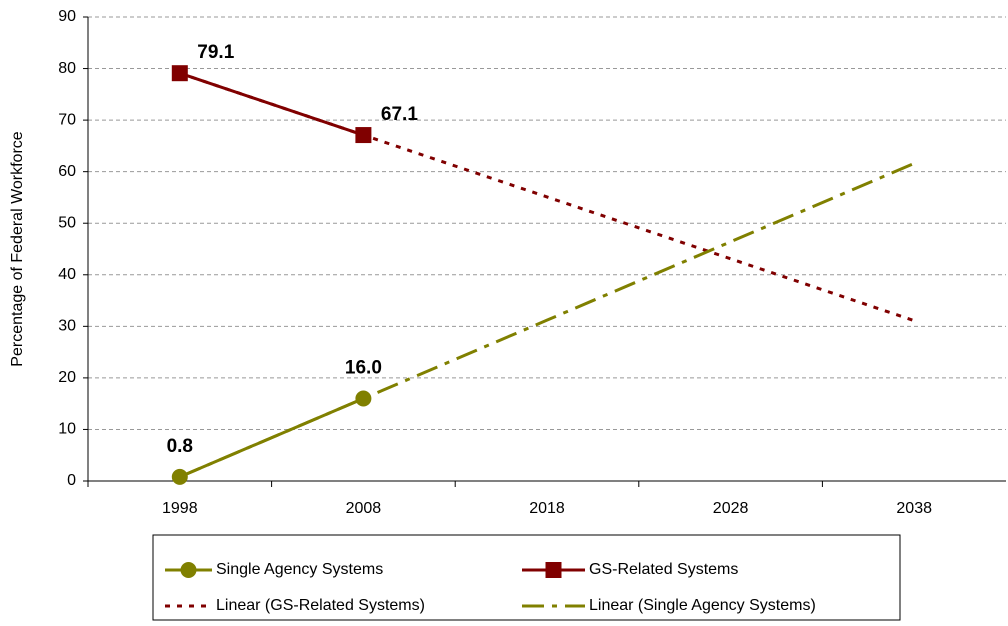 This screenshot has width=1008, height=626. Describe the element at coordinates (399, 114) in the screenshot. I see `data-label: 67.1` at that location.